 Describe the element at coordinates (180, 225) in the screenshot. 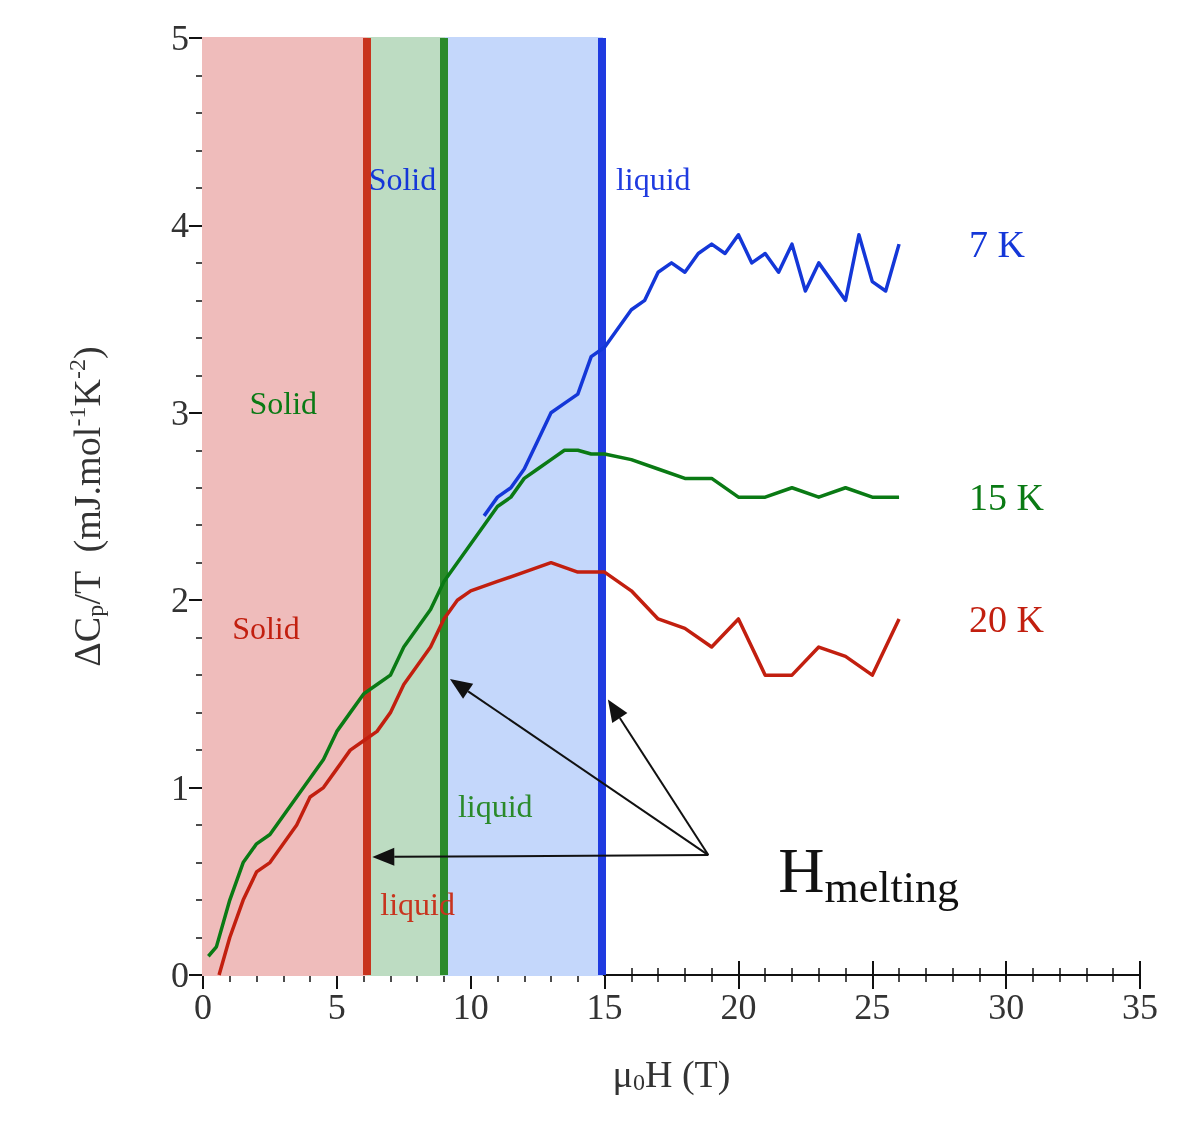

I see `y-tick-label: 4` at that location.